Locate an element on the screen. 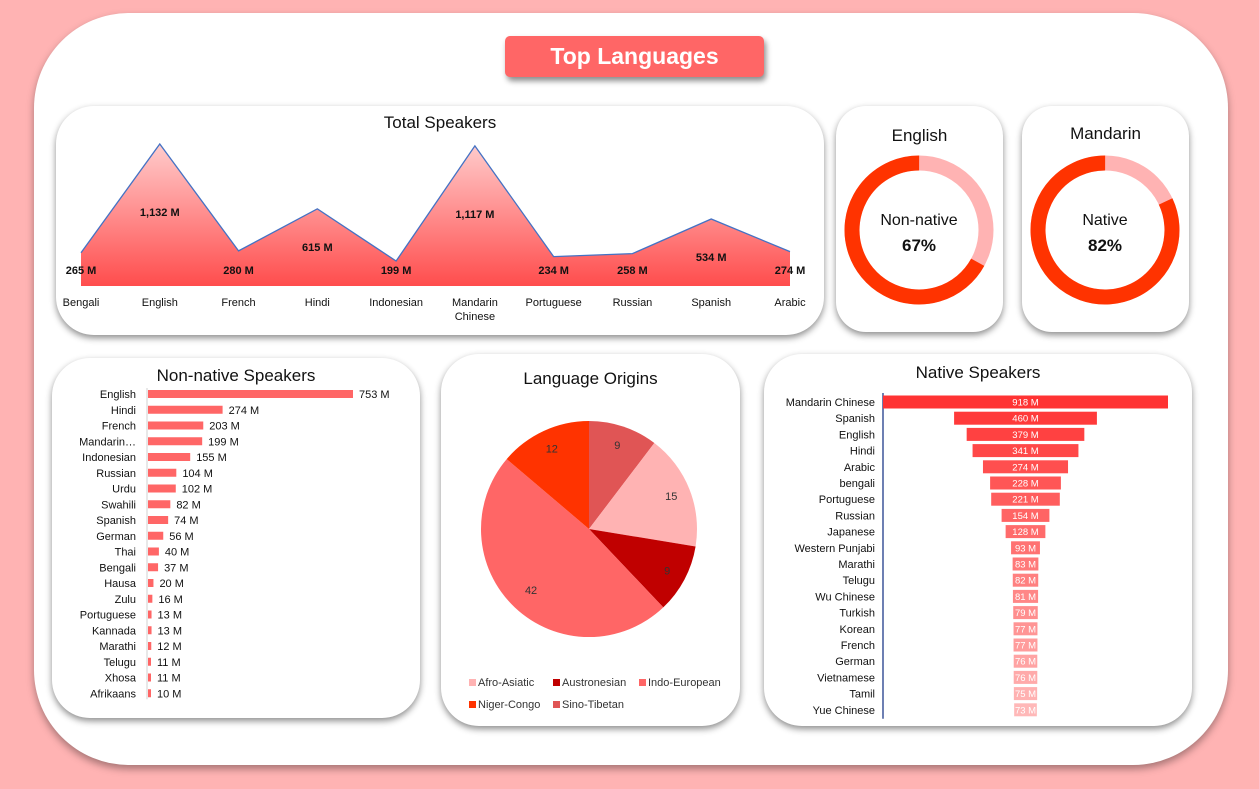 This screenshot has width=1259, height=789. slice-label: 15 is located at coordinates (671, 497).